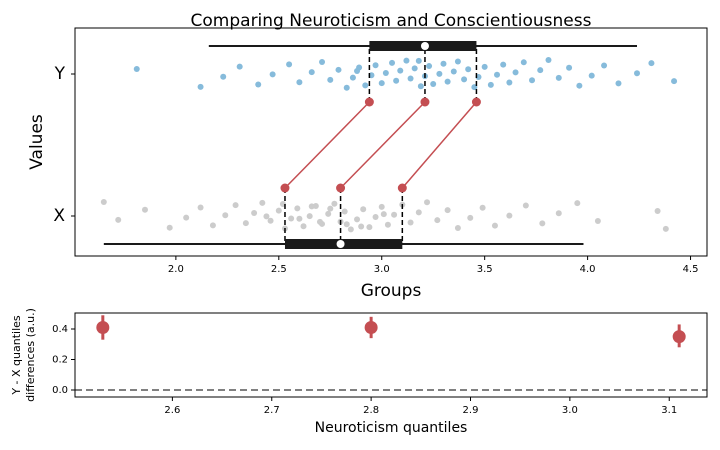 The height and width of the screenshot is (450, 720). Describe the element at coordinates (485, 269) in the screenshot. I see `x-tick-label: 3.5` at that location.